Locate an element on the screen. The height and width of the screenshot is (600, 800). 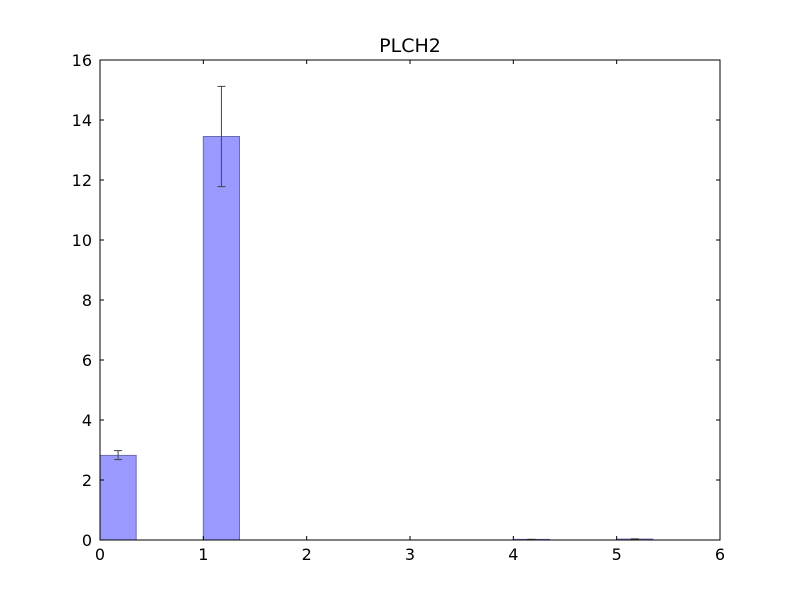
x-tick-label-0: 0 is located at coordinates (100, 554).